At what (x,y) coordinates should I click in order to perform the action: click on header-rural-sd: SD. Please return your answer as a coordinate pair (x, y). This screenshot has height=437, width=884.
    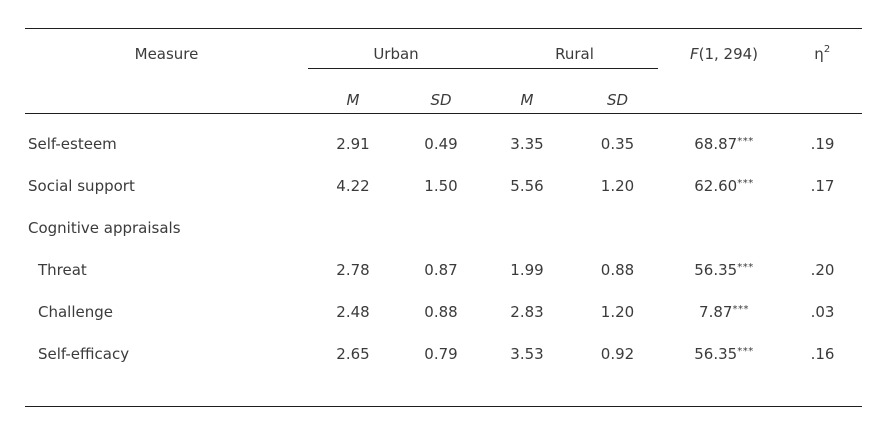
    Looking at the image, I should click on (617, 100).